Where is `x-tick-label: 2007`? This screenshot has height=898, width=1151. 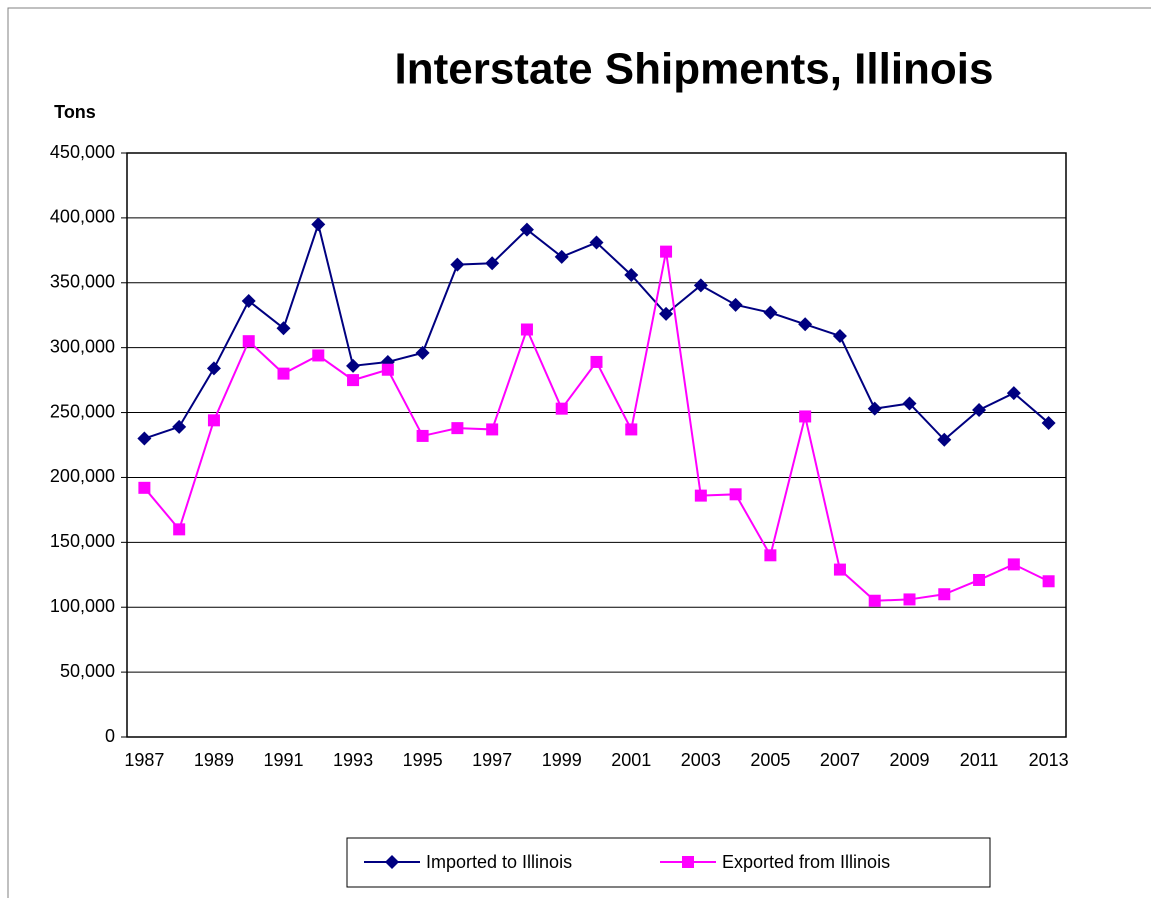 x-tick-label: 2007 is located at coordinates (840, 760).